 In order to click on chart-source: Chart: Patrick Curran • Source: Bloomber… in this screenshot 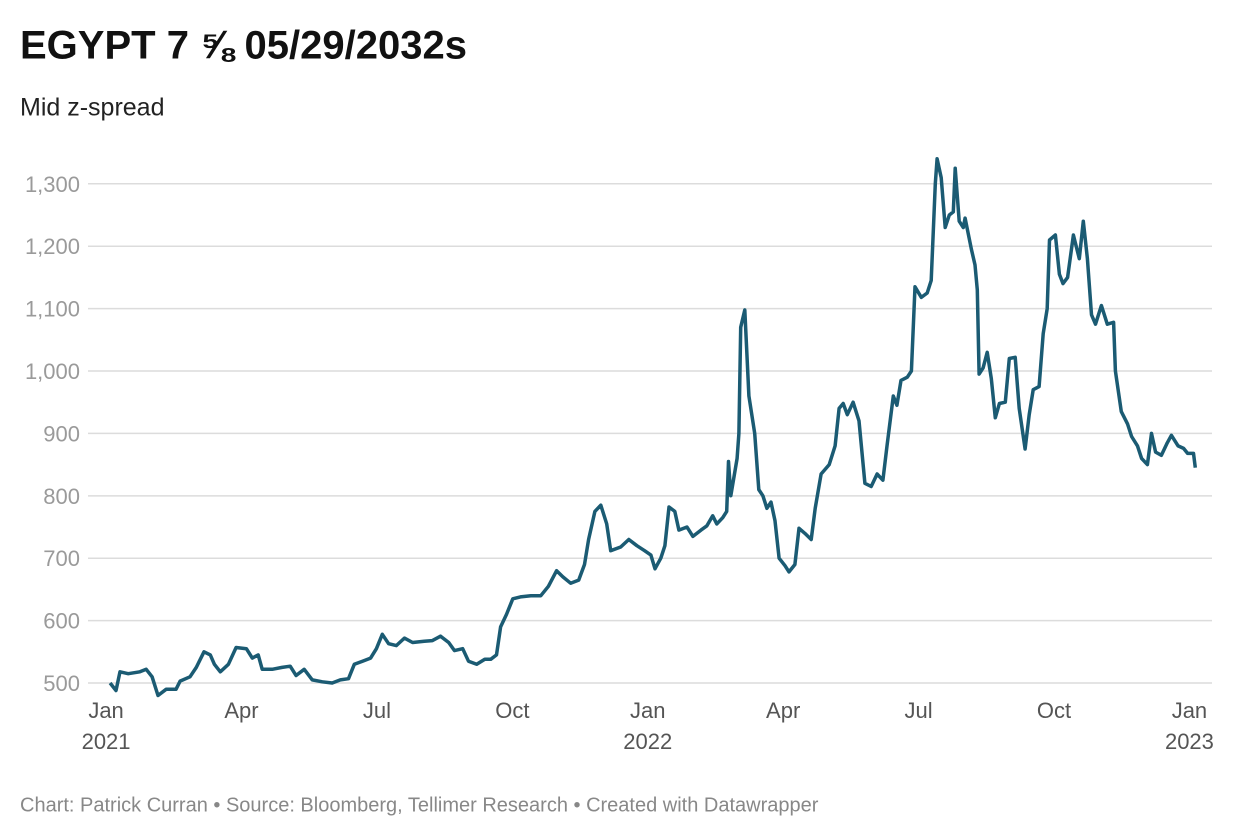, I will do `click(419, 805)`.